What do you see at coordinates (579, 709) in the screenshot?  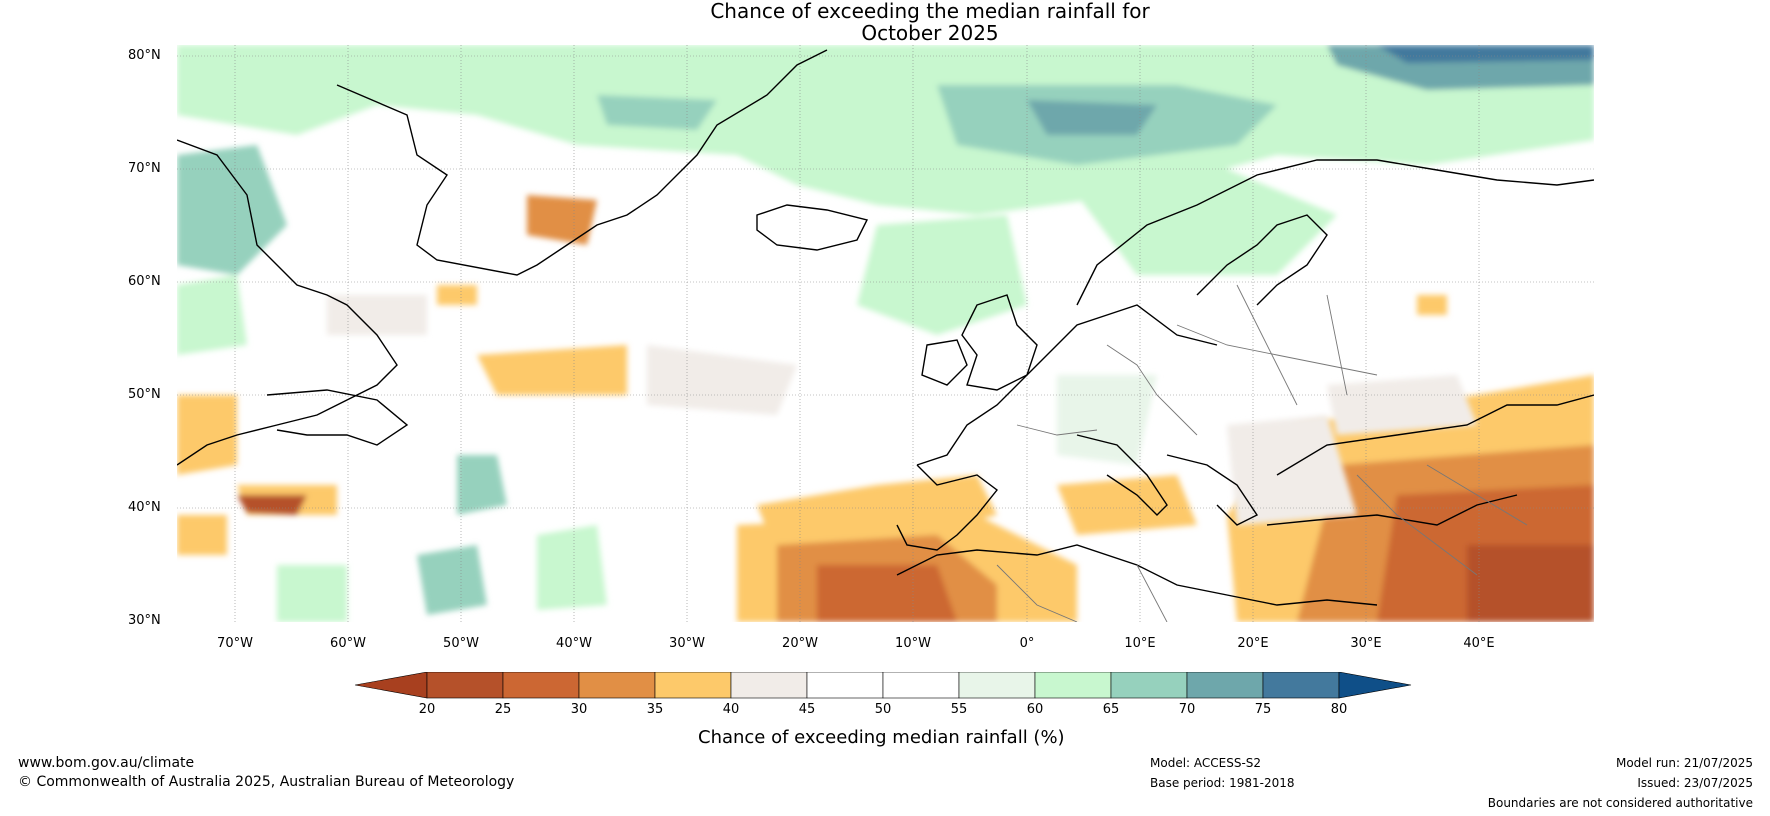 I see `colorbar-tick-label: 30` at bounding box center [579, 709].